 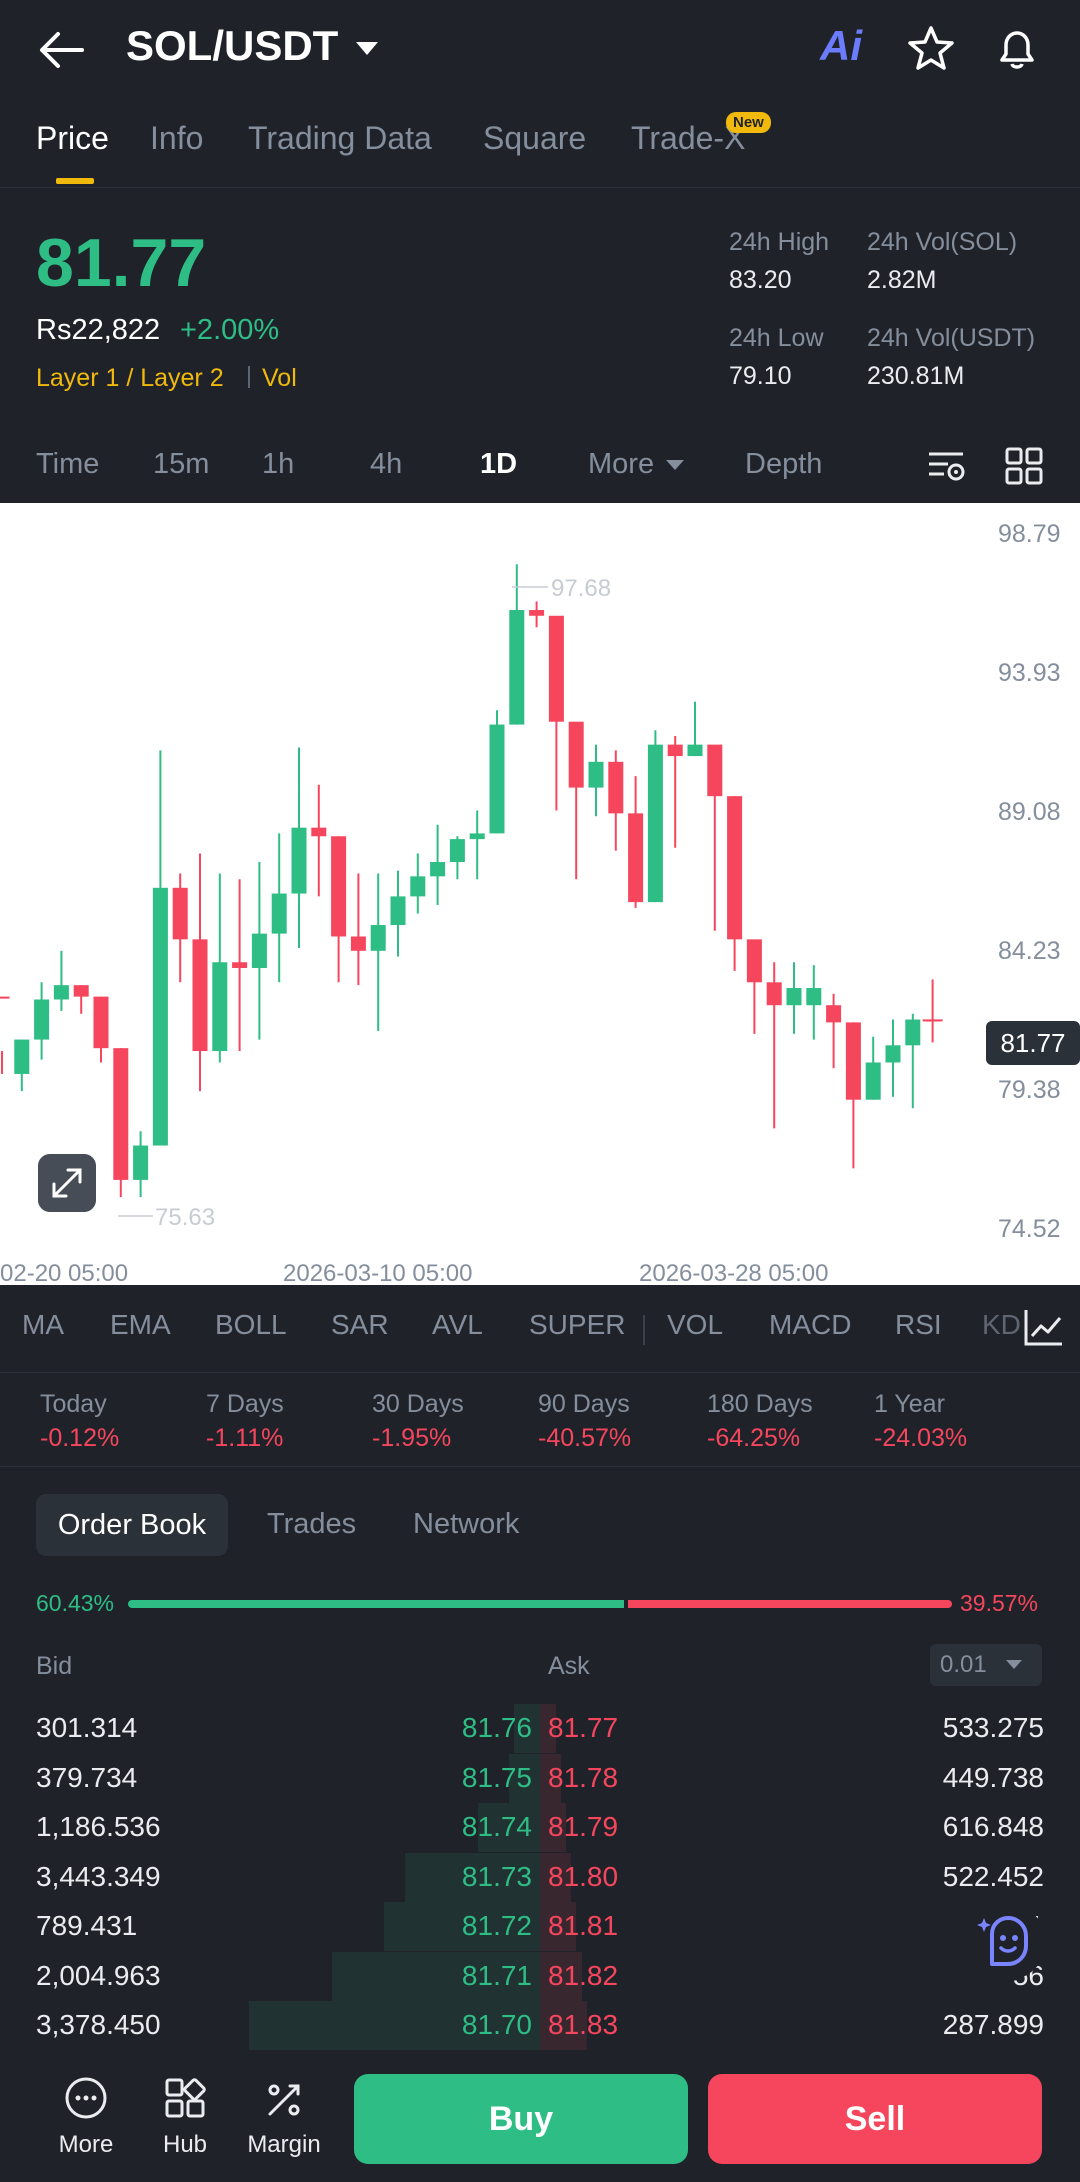 I want to click on top-header: SOL/USDT Ai, so click(x=540, y=50).